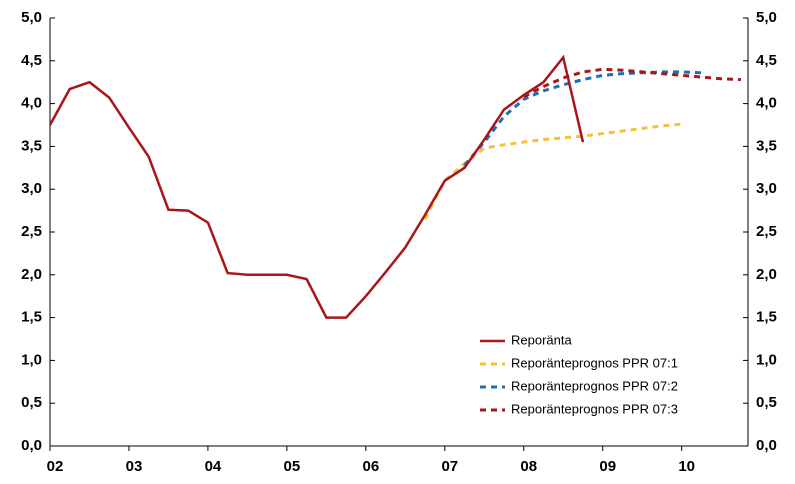 Image resolution: width=795 pixels, height=484 pixels. What do you see at coordinates (31, 103) in the screenshot?
I see `y-tick-label: 4,0` at bounding box center [31, 103].